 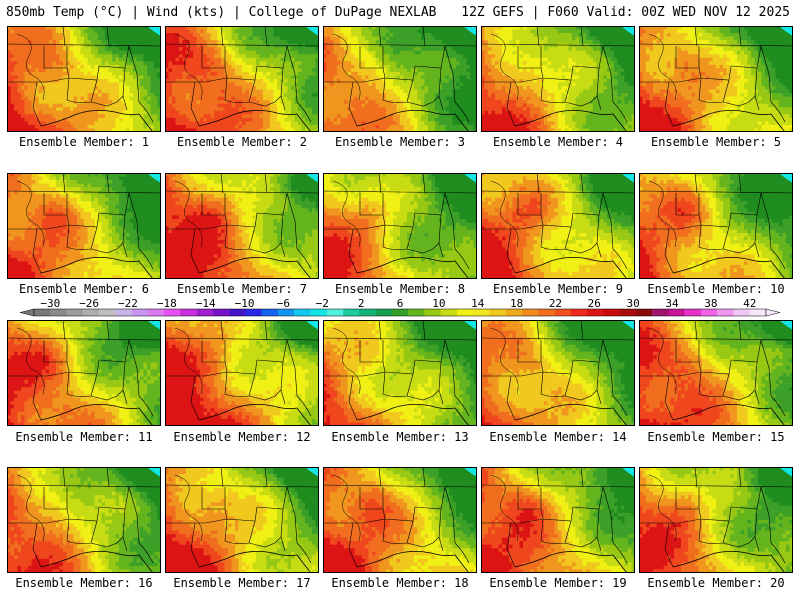 I want to click on ensemble-member-label: Ensemble Member: 17, so click(x=242, y=583).